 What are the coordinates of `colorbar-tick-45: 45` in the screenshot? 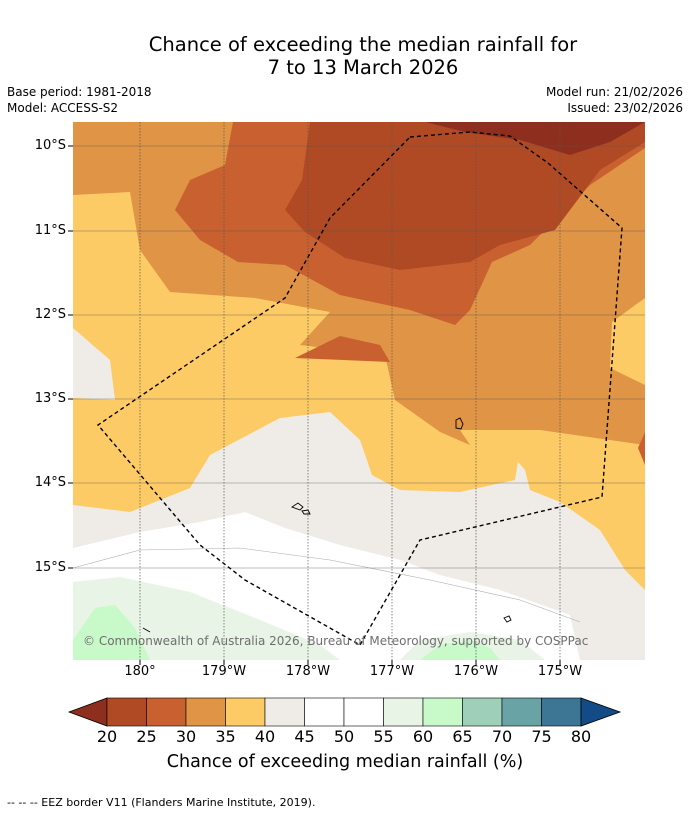 It's located at (304, 736).